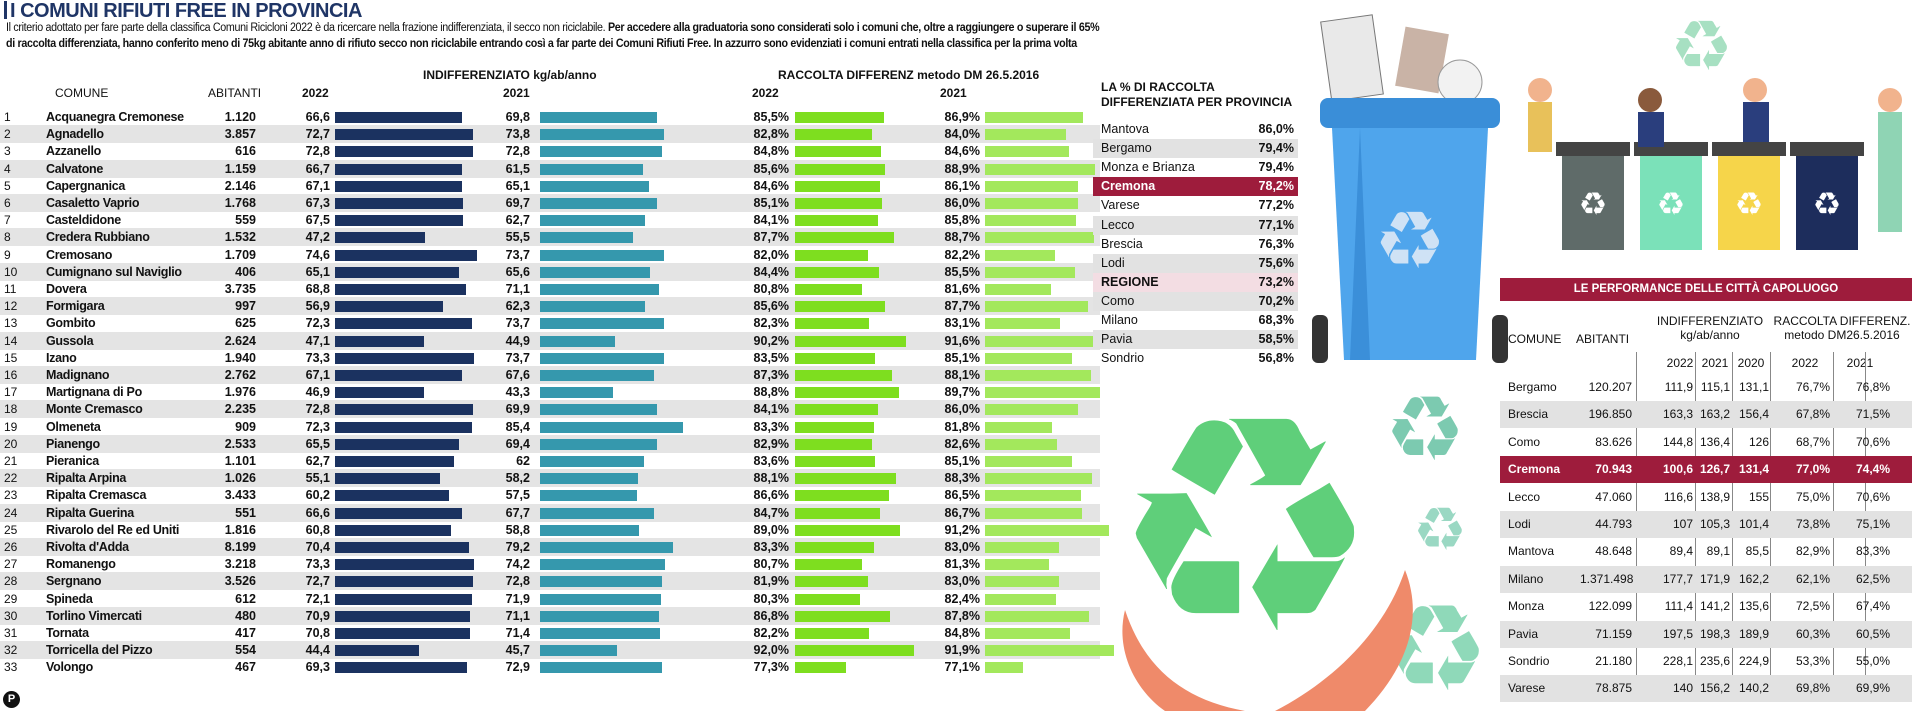 This screenshot has width=1920, height=711. What do you see at coordinates (1842, 321) in the screenshot?
I see `capo-header-racc-1: RACCOLTA DIFFERENZ.` at bounding box center [1842, 321].